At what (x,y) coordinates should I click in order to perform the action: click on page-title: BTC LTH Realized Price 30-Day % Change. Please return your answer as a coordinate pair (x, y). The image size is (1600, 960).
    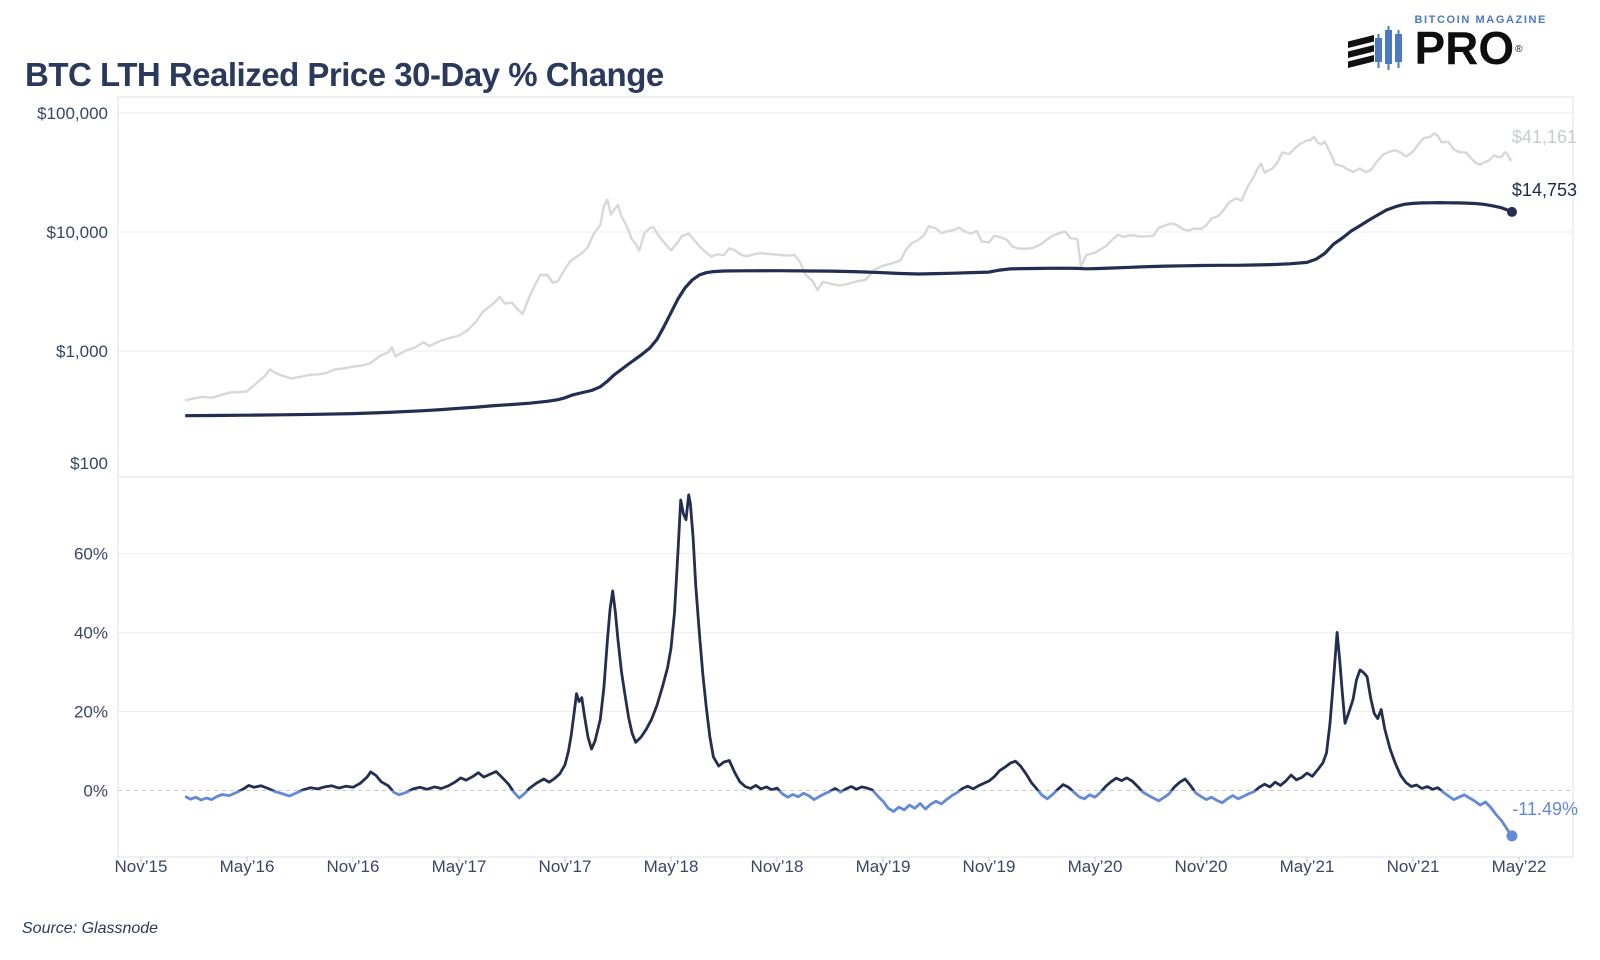
    Looking at the image, I should click on (344, 75).